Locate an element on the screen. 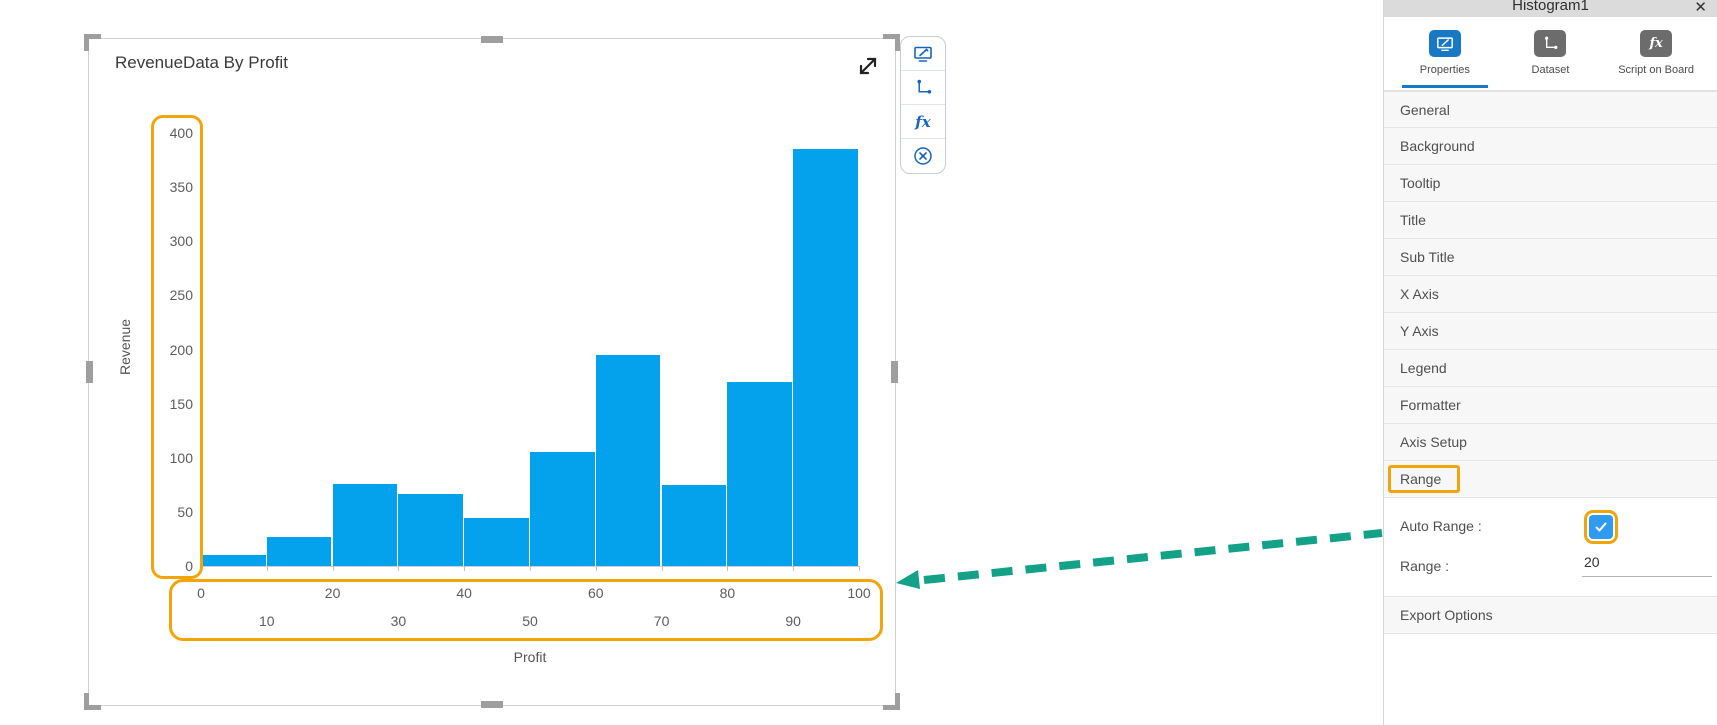 This screenshot has height=725, width=1717. x-tick-label: 100 is located at coordinates (859, 593).